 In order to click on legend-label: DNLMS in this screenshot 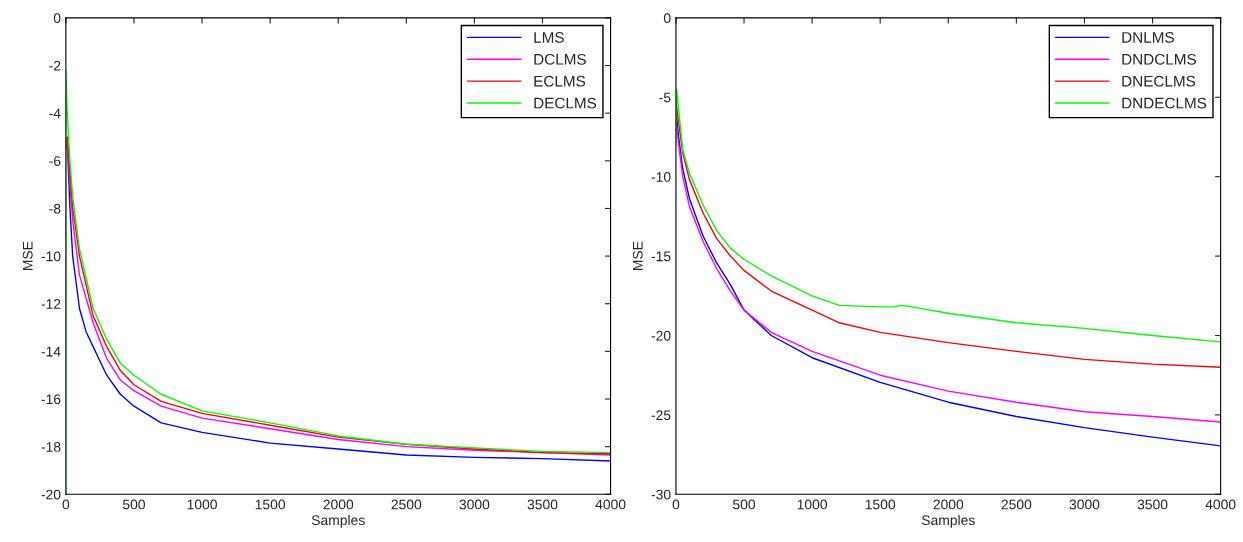, I will do `click(1148, 37)`.